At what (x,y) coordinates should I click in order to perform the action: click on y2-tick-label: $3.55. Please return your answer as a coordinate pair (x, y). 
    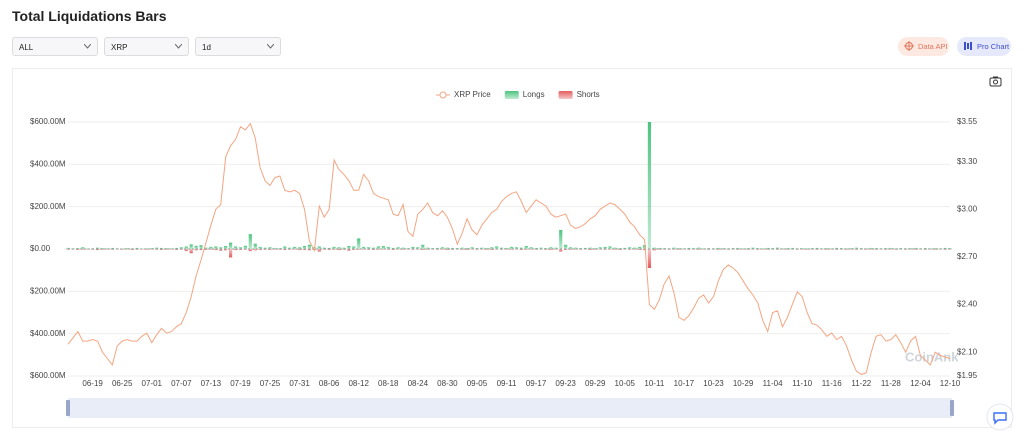
    Looking at the image, I should click on (967, 121).